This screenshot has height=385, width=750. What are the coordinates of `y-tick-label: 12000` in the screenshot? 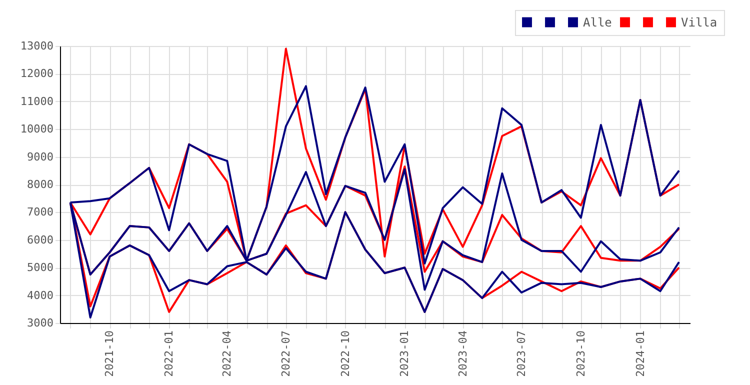 It's located at (37, 73).